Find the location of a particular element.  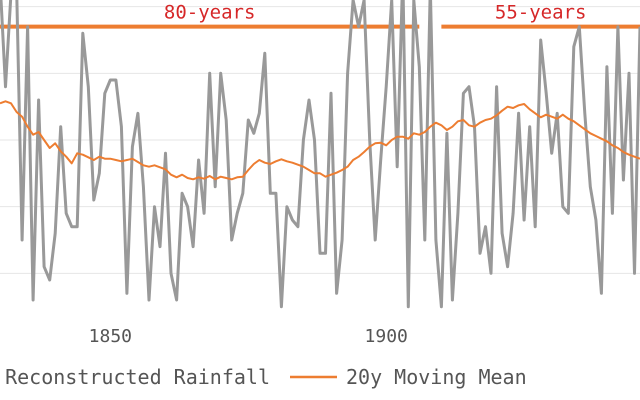

reference-line-label: 80-years is located at coordinates (210, 13).